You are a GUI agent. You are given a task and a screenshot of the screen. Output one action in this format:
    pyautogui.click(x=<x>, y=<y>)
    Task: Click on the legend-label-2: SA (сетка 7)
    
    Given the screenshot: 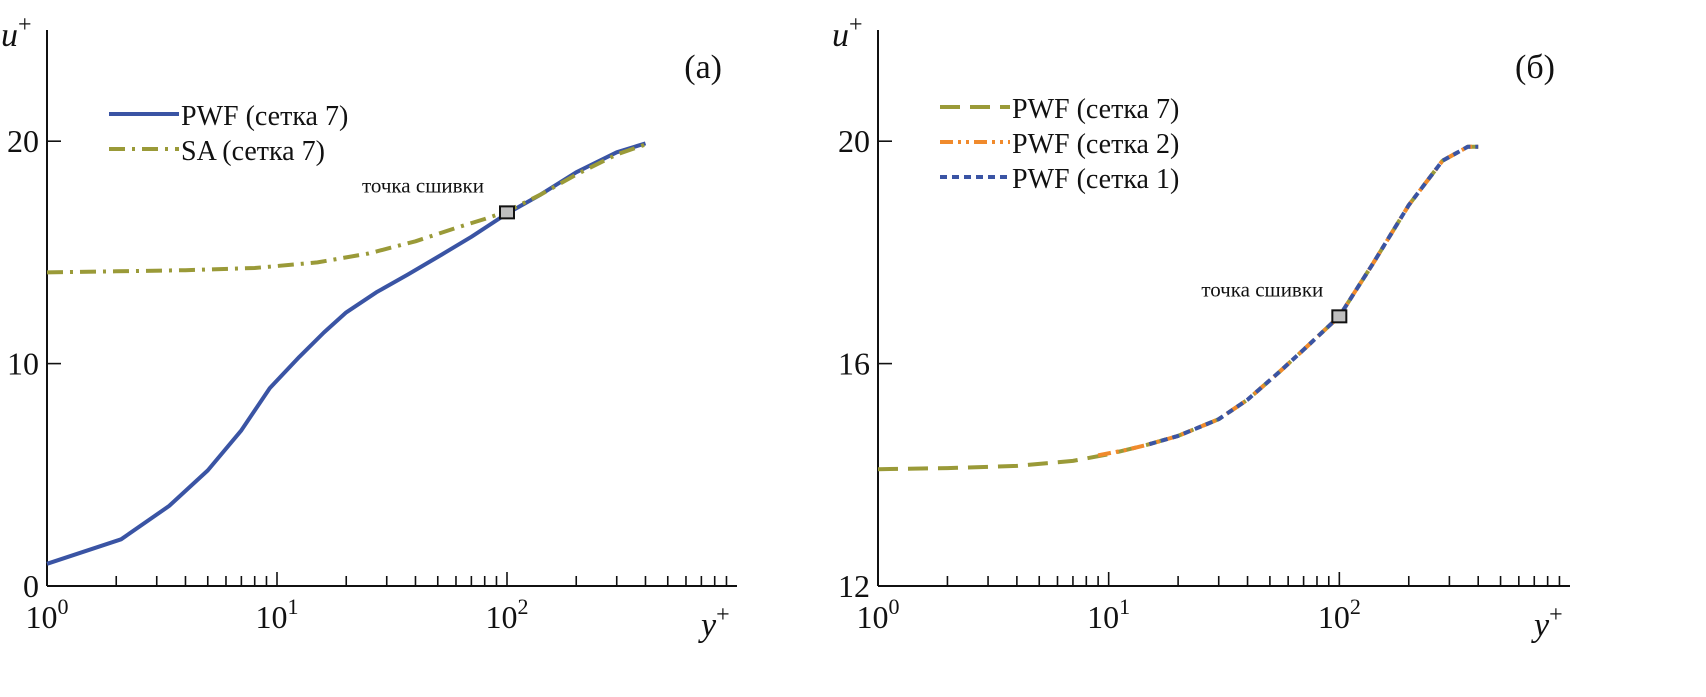 What is the action you would take?
    pyautogui.click(x=253, y=151)
    